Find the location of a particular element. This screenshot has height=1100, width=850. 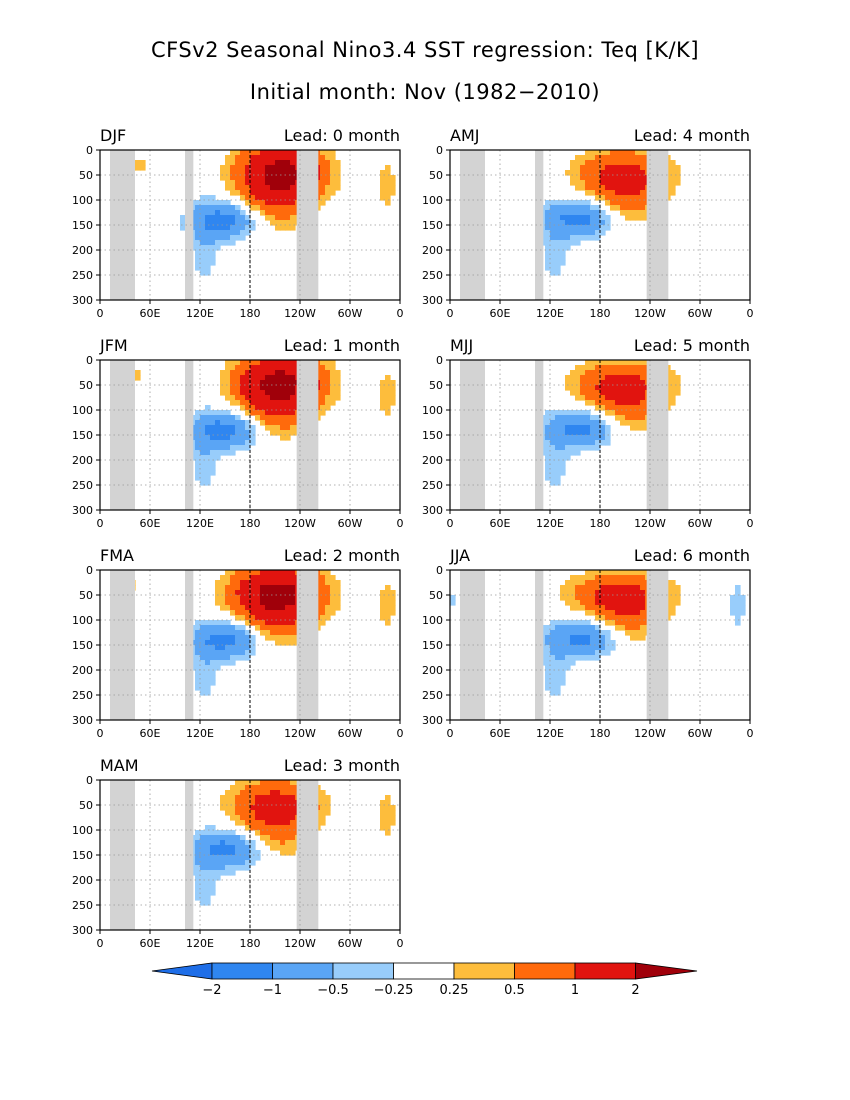

y-tick-label: 50 is located at coordinates (86, 175).